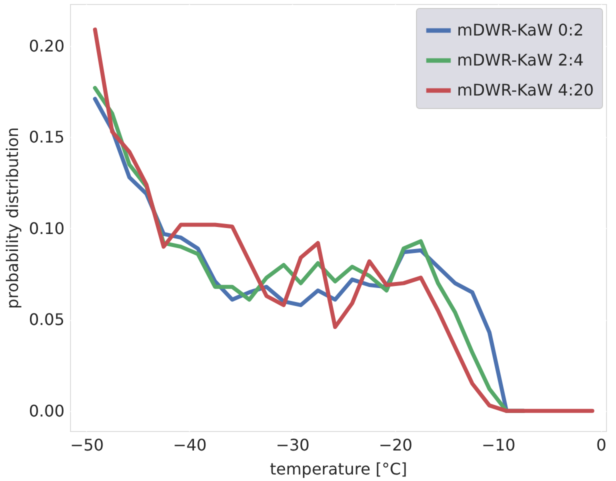 Image resolution: width=616 pixels, height=481 pixels. I want to click on y-axis-title: probability distribution, so click(12, 218).